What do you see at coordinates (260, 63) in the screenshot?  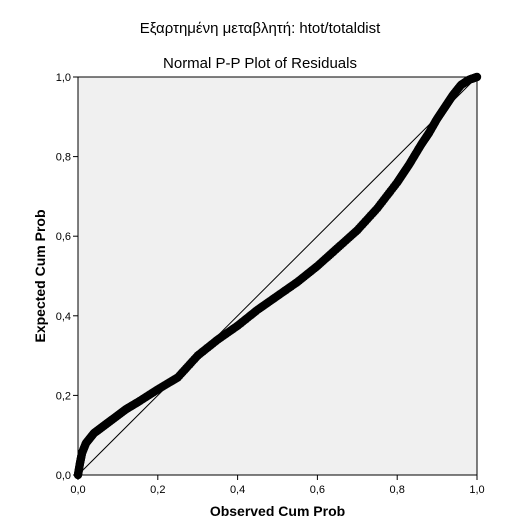 I see `chart-subtitle: Normal P-P Plot of Residuals` at bounding box center [260, 63].